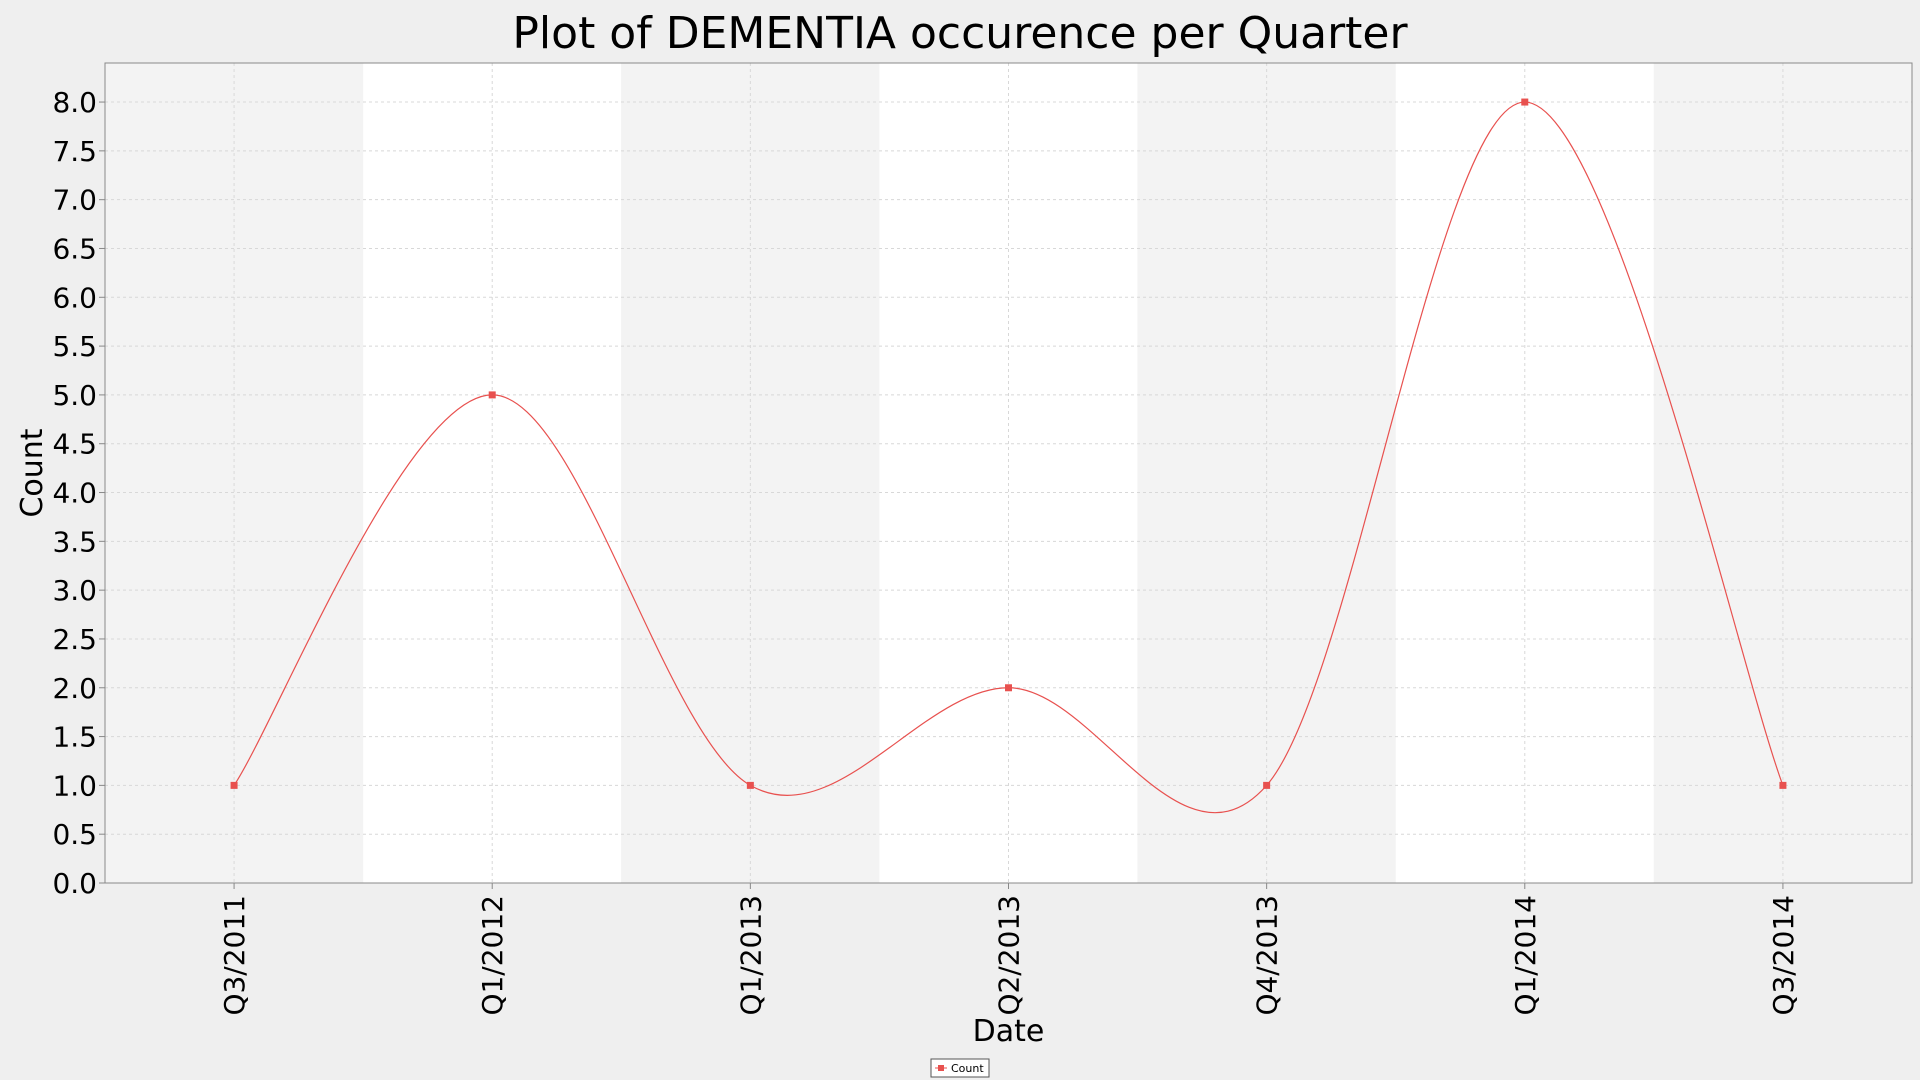  I want to click on y-axis-label: Count, so click(32, 472).